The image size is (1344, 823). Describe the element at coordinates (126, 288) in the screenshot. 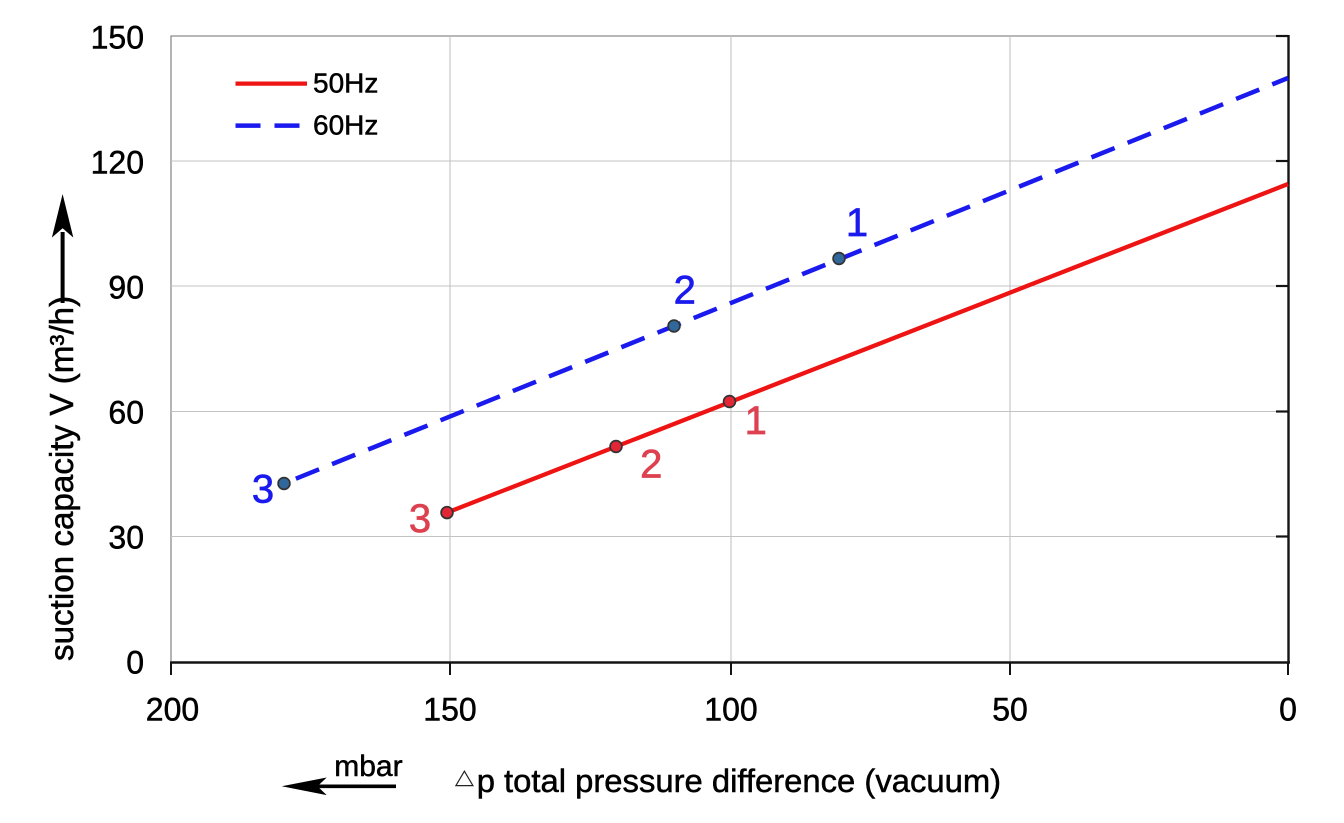

I see `svg-text: 90` at that location.